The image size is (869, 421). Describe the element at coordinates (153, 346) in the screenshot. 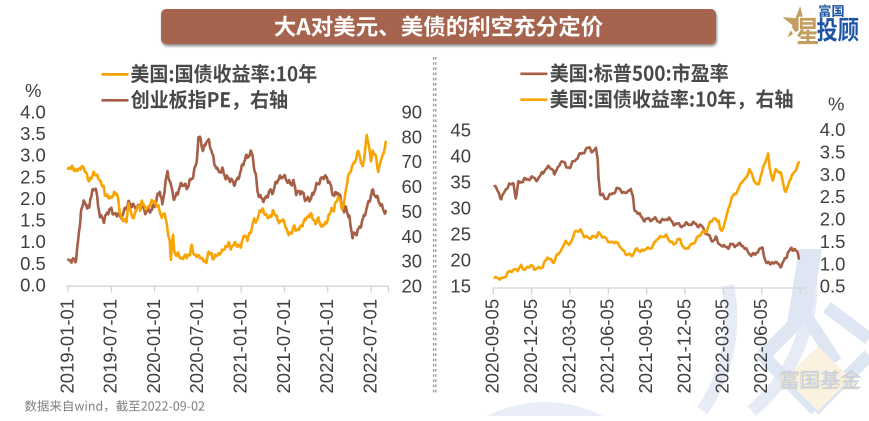

I see `svg-text: 2020-01-01` at that location.